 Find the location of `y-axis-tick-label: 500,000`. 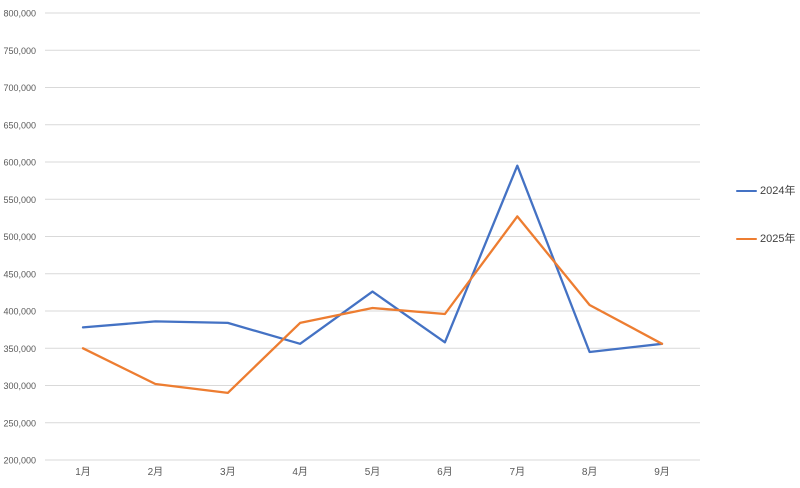

y-axis-tick-label: 500,000 is located at coordinates (19, 237).